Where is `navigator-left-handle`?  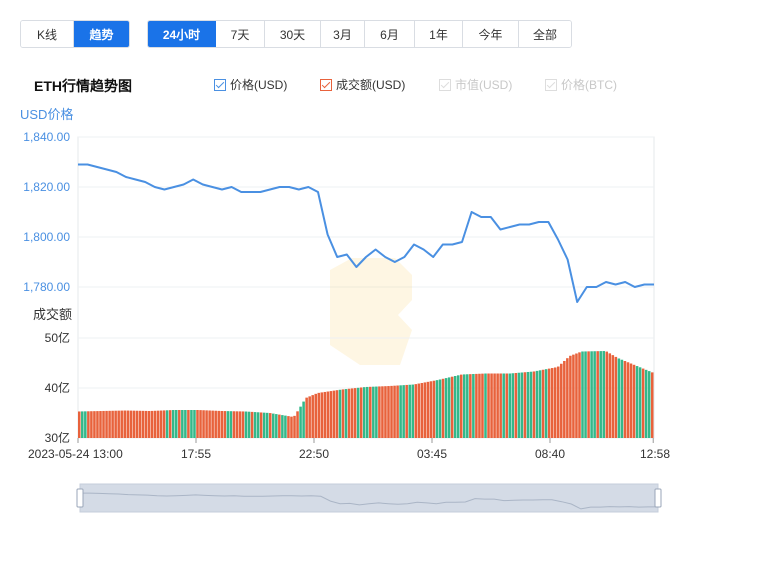
navigator-left-handle is located at coordinates (80, 498).